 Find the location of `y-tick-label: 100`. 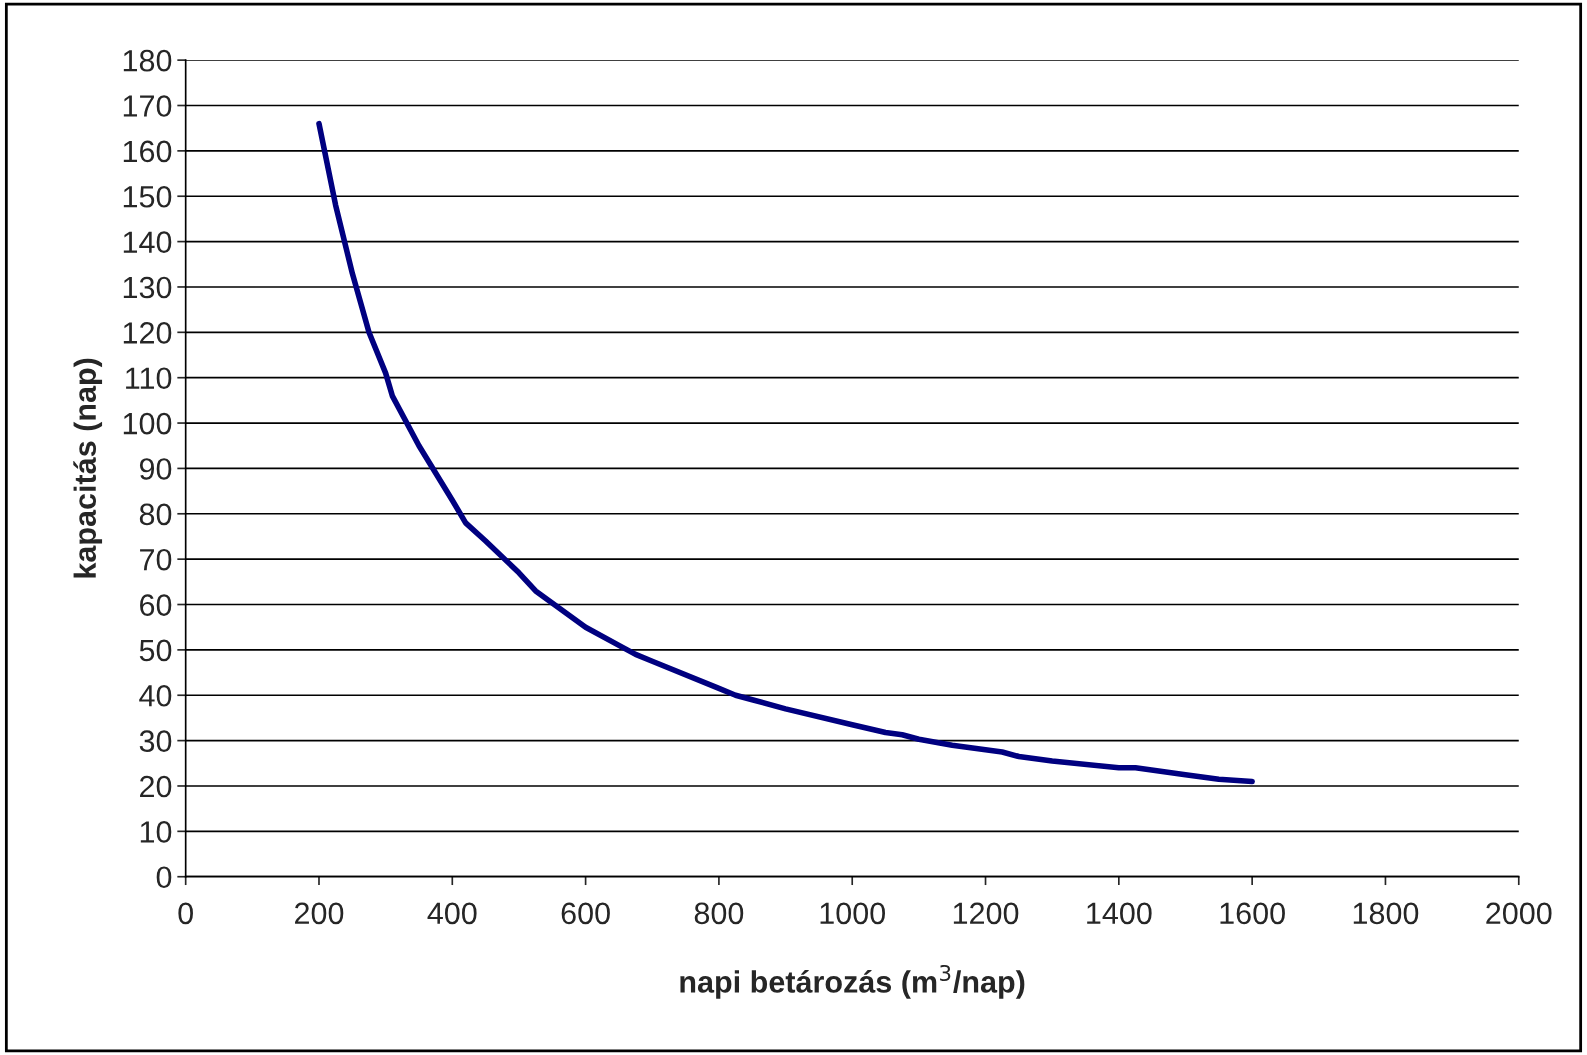

y-tick-label: 100 is located at coordinates (147, 423).